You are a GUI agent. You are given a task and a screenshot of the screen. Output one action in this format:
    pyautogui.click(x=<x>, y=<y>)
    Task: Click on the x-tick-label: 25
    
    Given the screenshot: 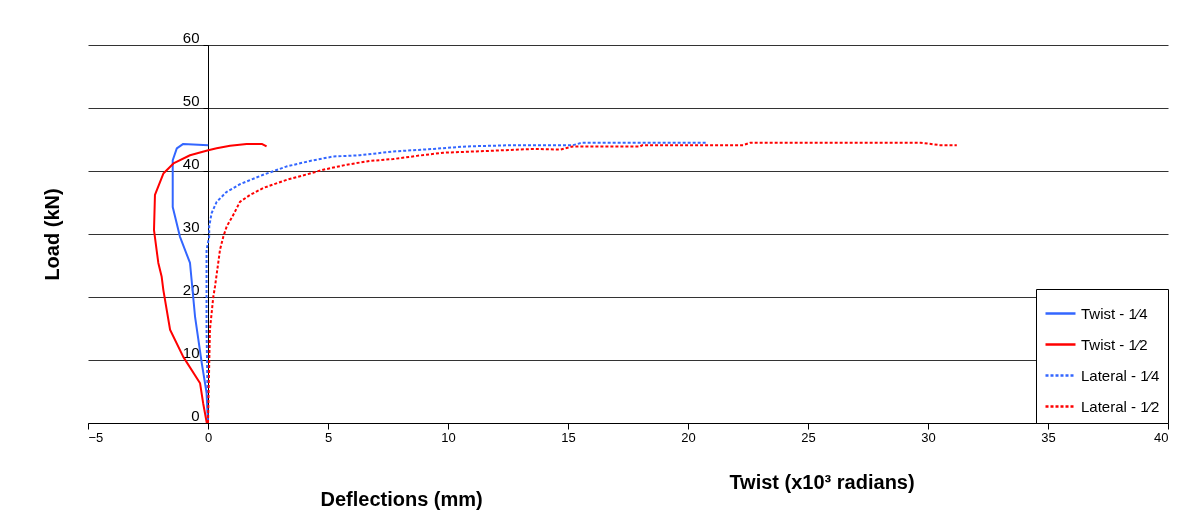 What is the action you would take?
    pyautogui.click(x=808, y=437)
    